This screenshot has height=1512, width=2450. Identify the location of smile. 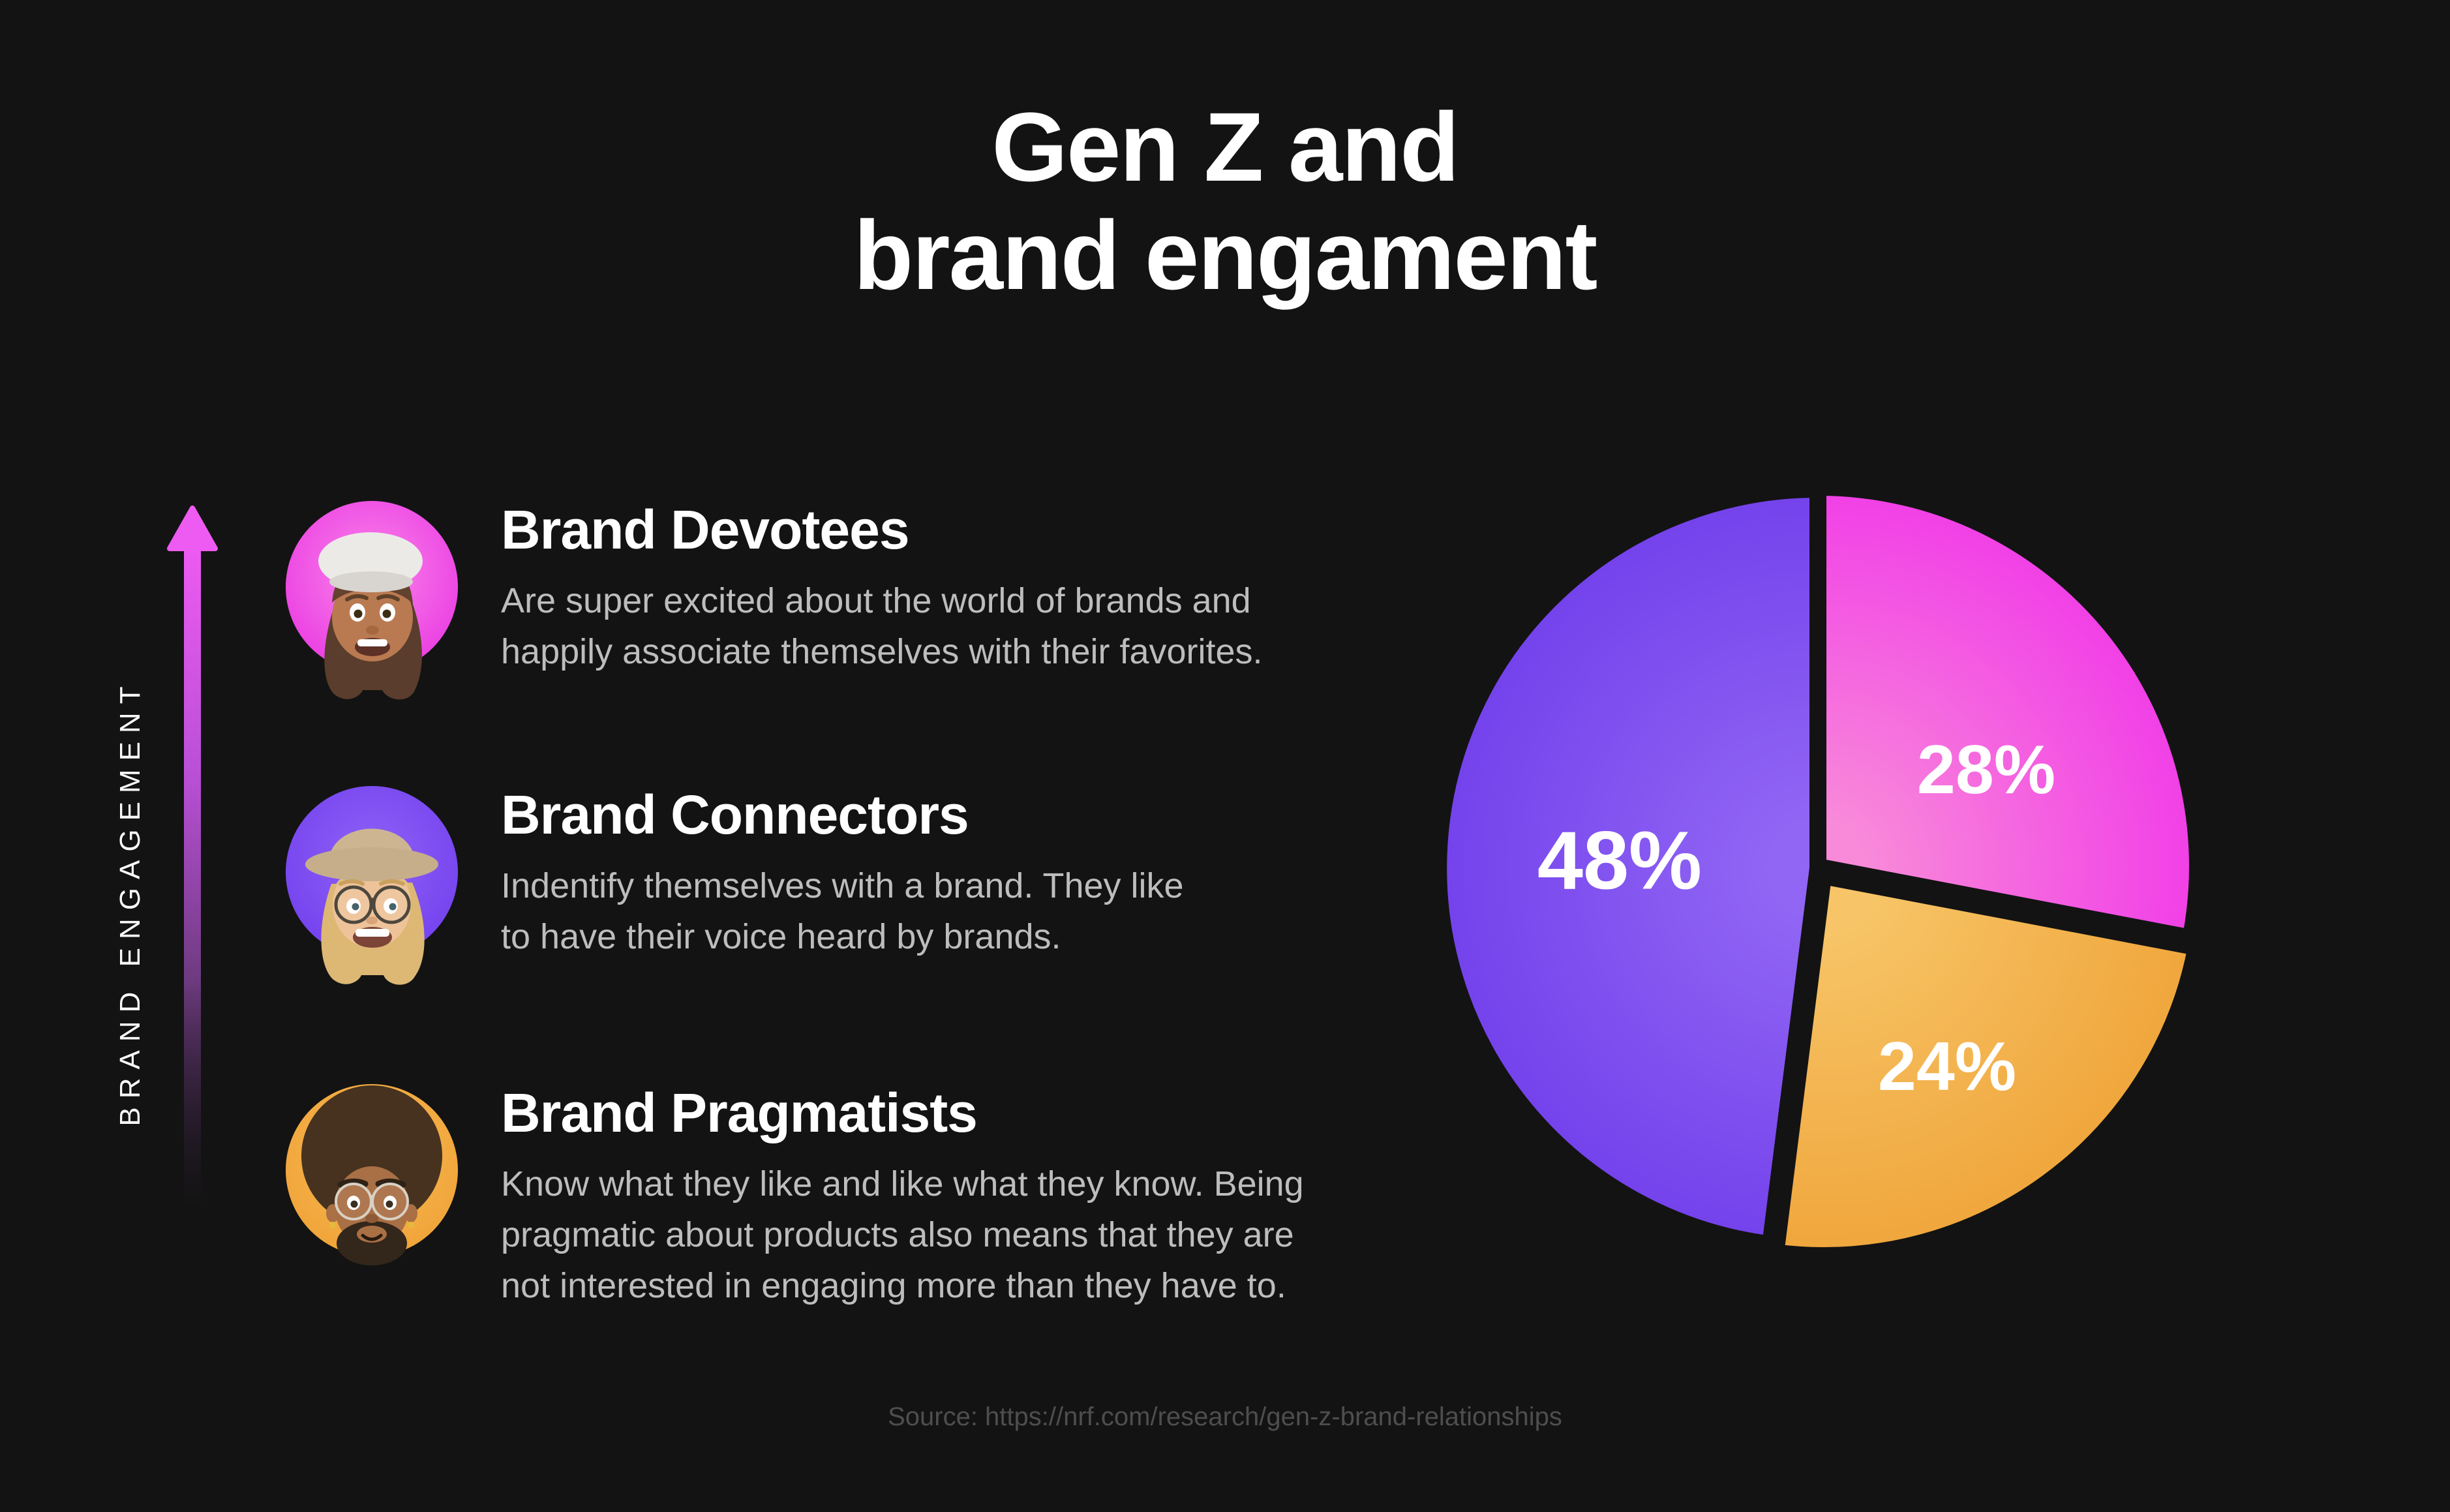
(372, 1237).